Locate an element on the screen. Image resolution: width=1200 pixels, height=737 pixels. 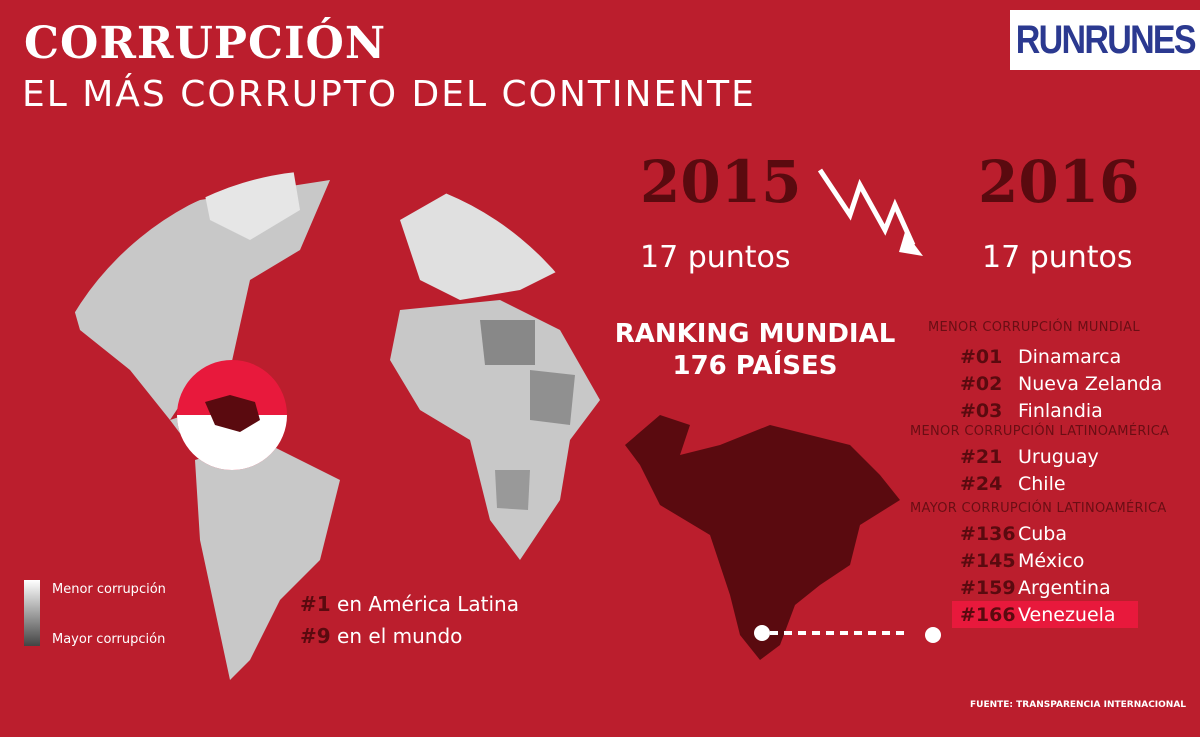
list-item: #21 Uruguay is located at coordinates (1029, 456).